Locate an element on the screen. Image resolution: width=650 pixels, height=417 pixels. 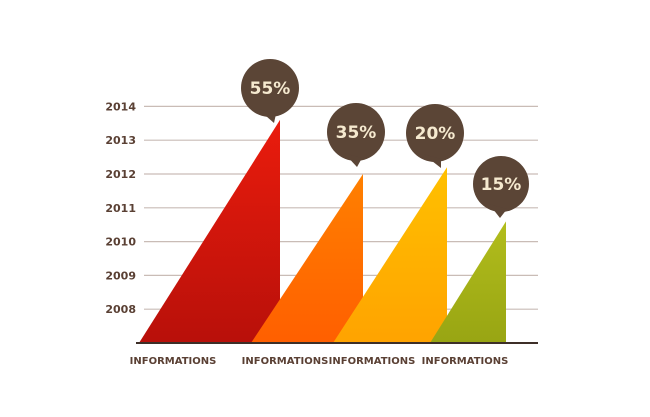
y-tick-label: 2008 is located at coordinates (120, 309).